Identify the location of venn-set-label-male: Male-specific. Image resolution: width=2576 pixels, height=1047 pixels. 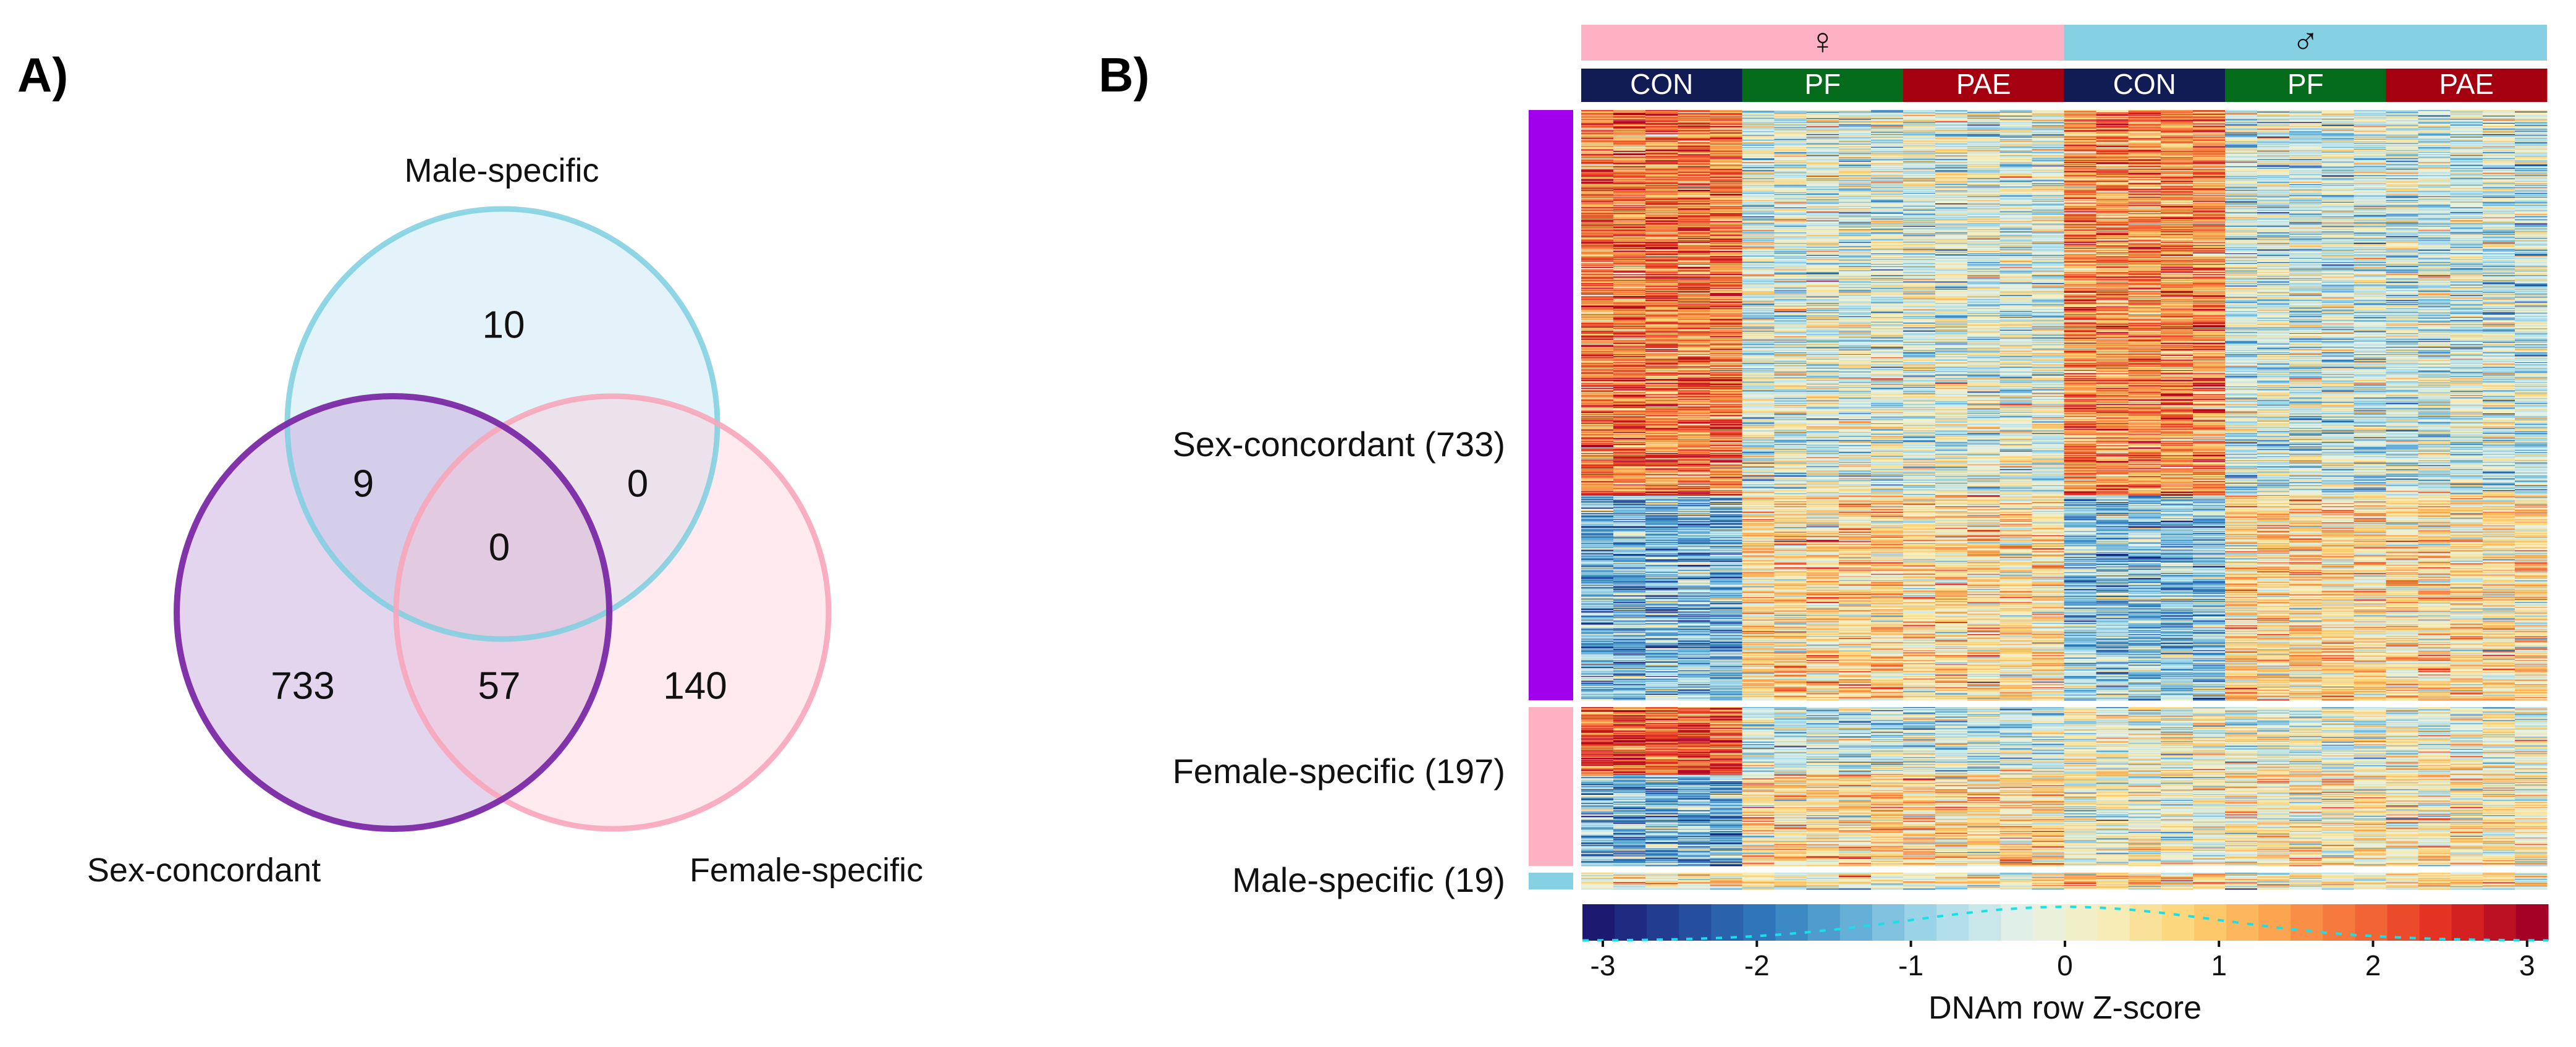
(501, 170).